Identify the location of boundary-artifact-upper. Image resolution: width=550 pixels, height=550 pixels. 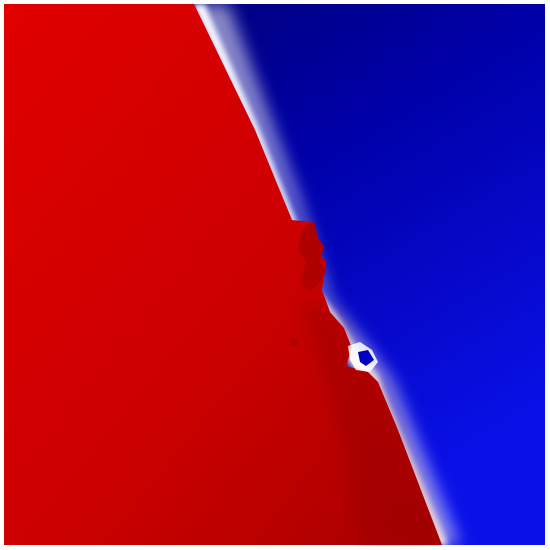
(312, 257).